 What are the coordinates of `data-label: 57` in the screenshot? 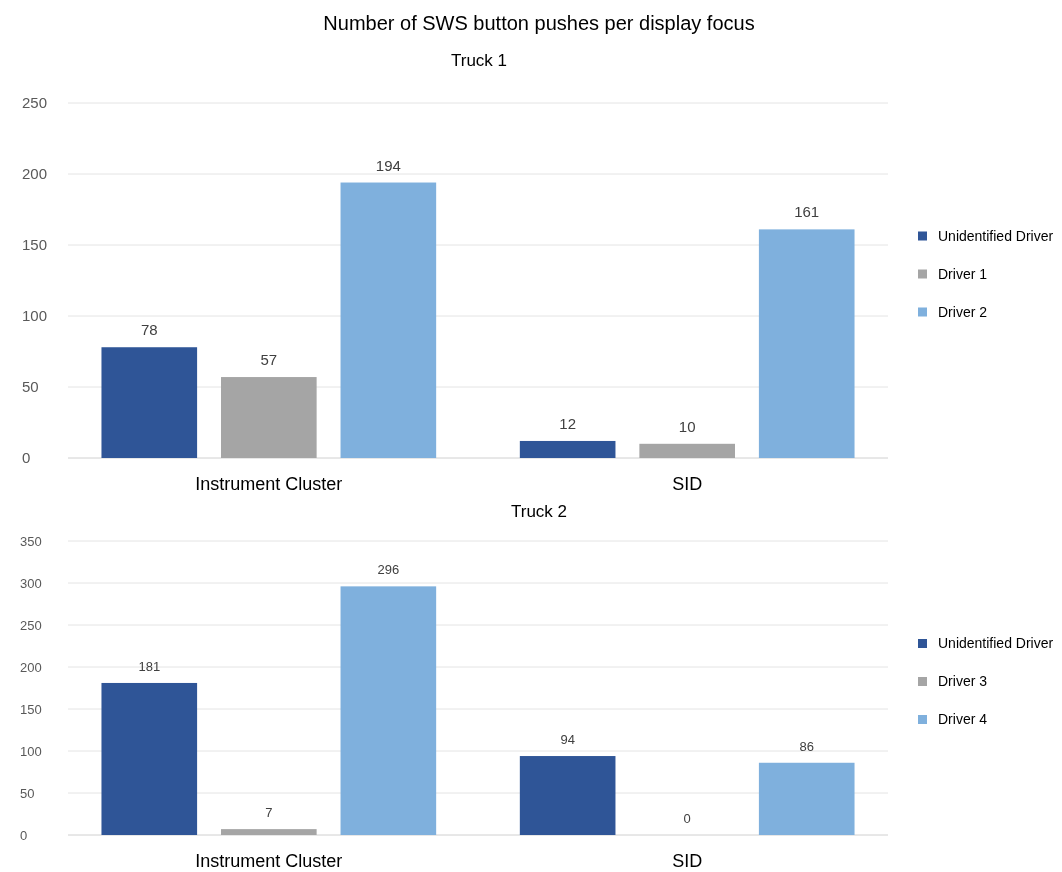 It's located at (269, 360).